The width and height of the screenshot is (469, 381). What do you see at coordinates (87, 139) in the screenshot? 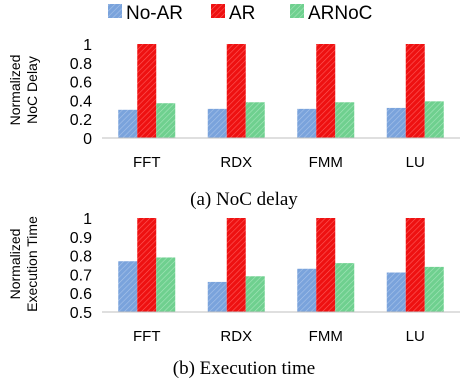
I see `y-tick-label-a-0: 0` at bounding box center [87, 139].